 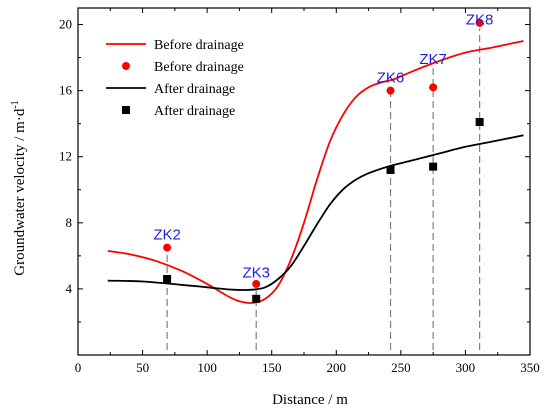 What do you see at coordinates (207, 367) in the screenshot?
I see `x-tick-label: 100` at bounding box center [207, 367].